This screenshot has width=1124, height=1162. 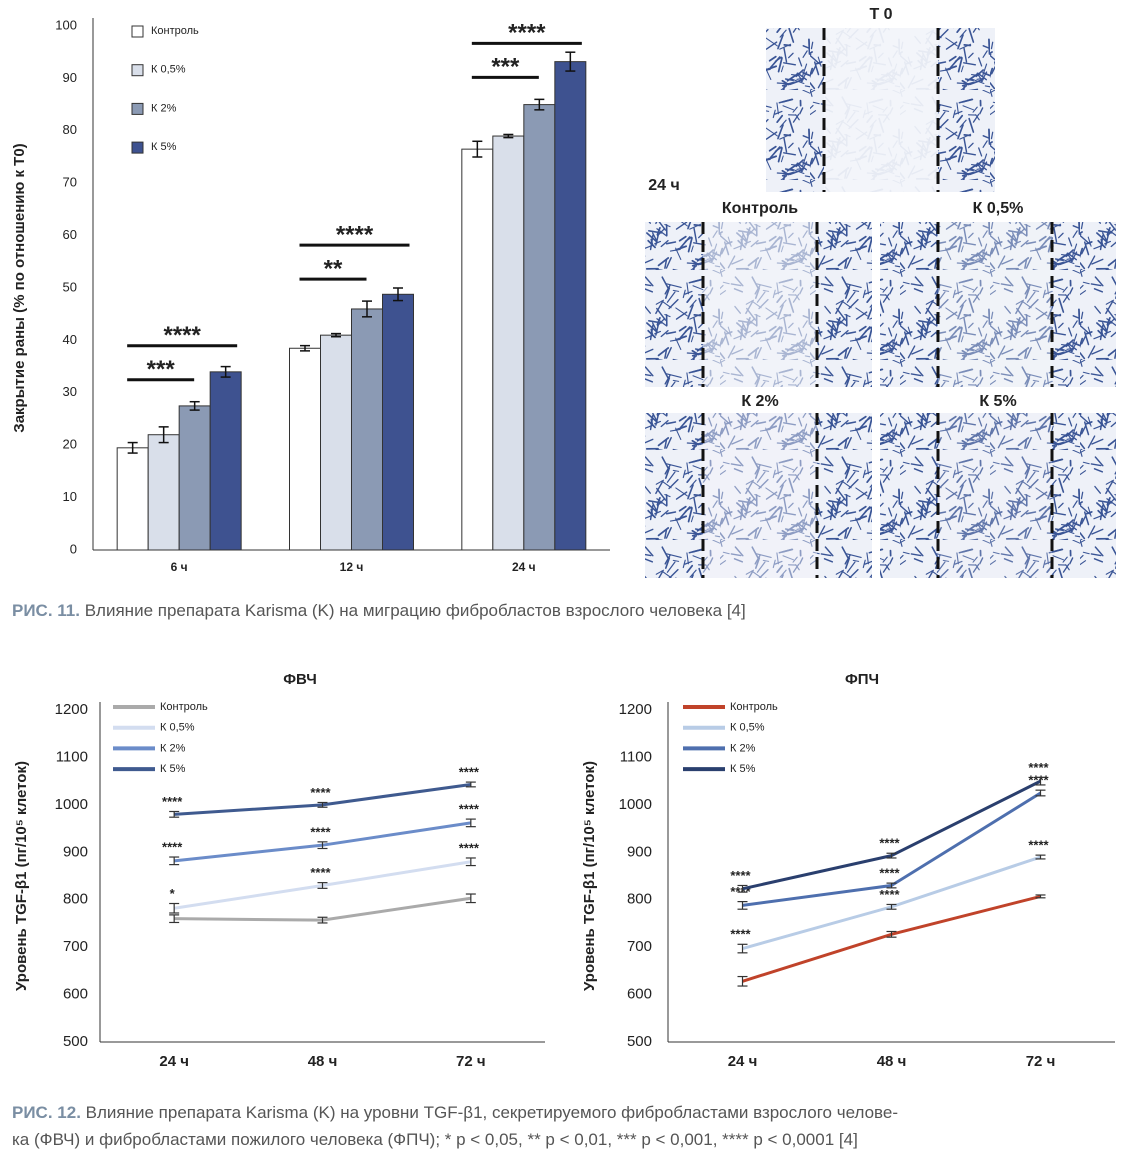 What do you see at coordinates (880, 14) in the screenshot?
I see `panel-label: Т 0` at bounding box center [880, 14].